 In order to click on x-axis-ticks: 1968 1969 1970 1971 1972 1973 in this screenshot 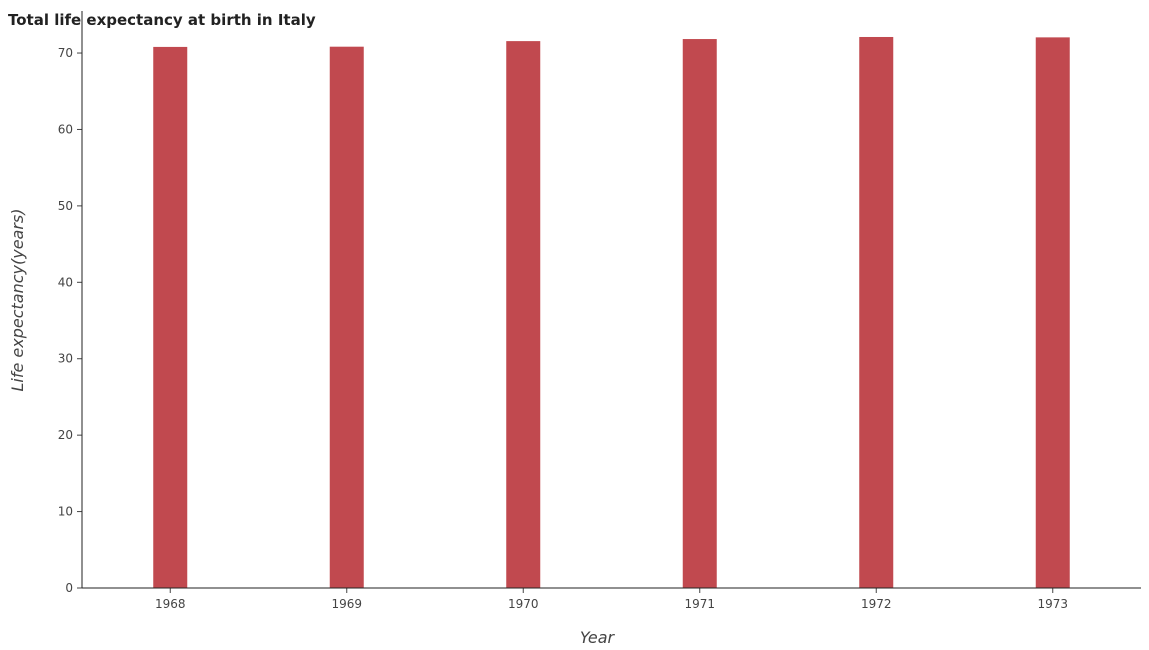, I will do `click(611, 599)`.